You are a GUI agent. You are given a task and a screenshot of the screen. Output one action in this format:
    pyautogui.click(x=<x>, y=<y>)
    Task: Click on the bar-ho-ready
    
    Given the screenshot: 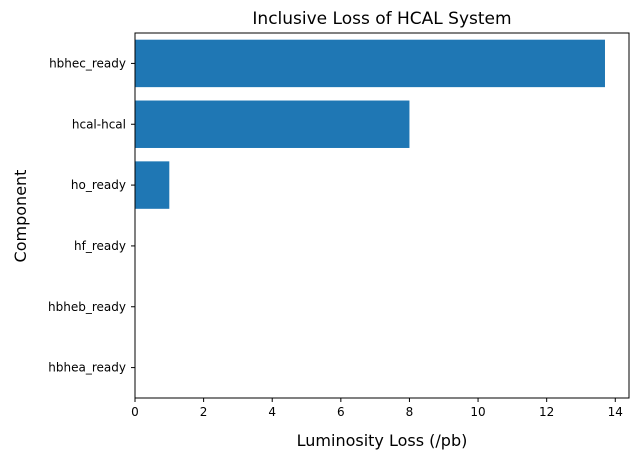 What is the action you would take?
    pyautogui.click(x=152, y=185)
    